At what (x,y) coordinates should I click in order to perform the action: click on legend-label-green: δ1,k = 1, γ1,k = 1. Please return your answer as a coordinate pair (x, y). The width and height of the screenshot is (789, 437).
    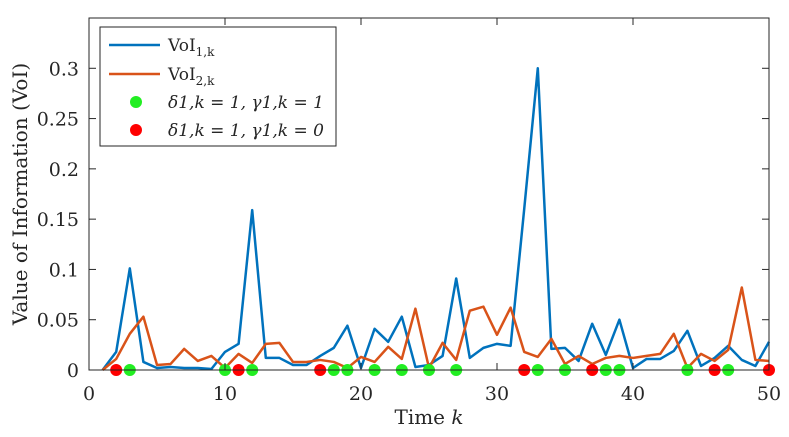
    Looking at the image, I should click on (246, 103).